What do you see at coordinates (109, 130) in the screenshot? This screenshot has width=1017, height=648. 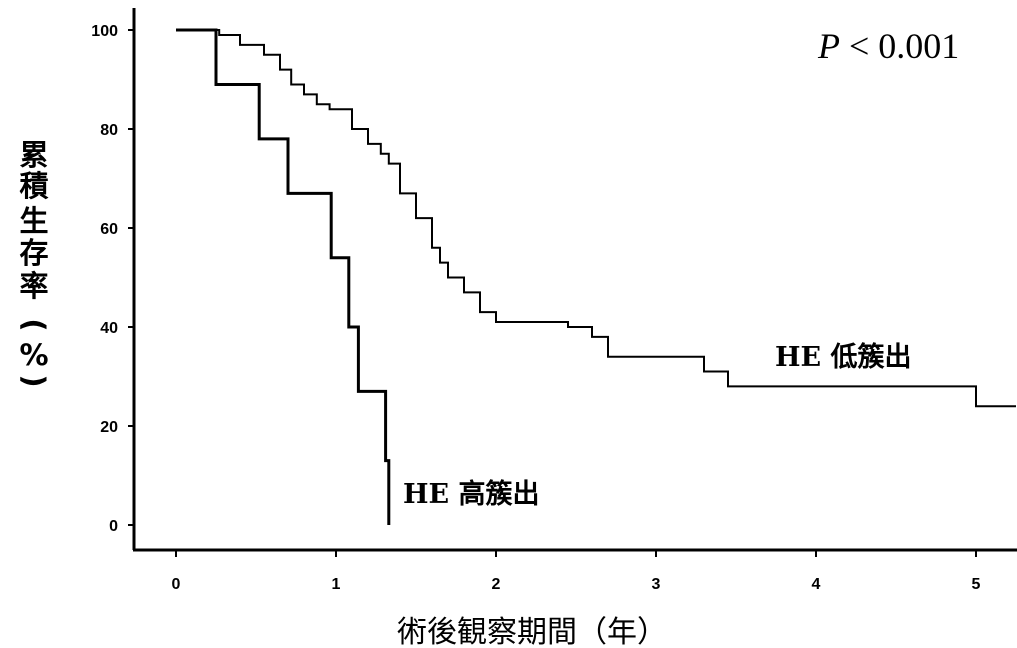 I see `y-tick-label: 80` at bounding box center [109, 130].